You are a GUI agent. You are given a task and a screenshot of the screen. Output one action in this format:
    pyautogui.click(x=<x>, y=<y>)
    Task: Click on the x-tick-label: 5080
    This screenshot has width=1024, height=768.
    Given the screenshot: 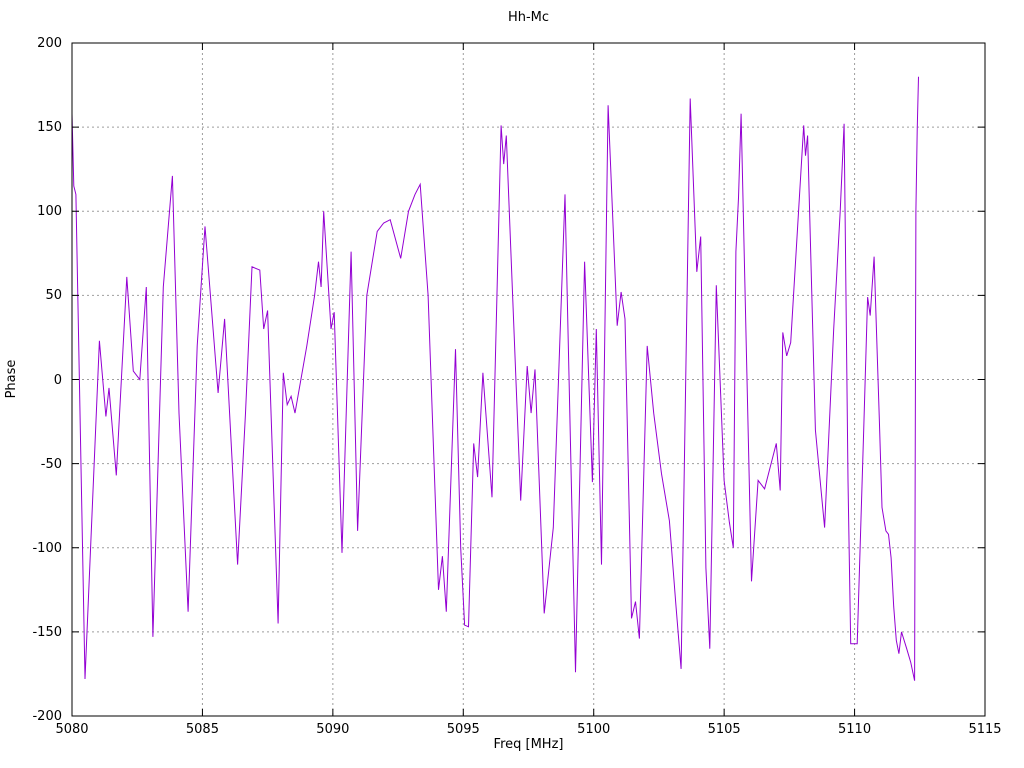 What is the action you would take?
    pyautogui.click(x=72, y=729)
    